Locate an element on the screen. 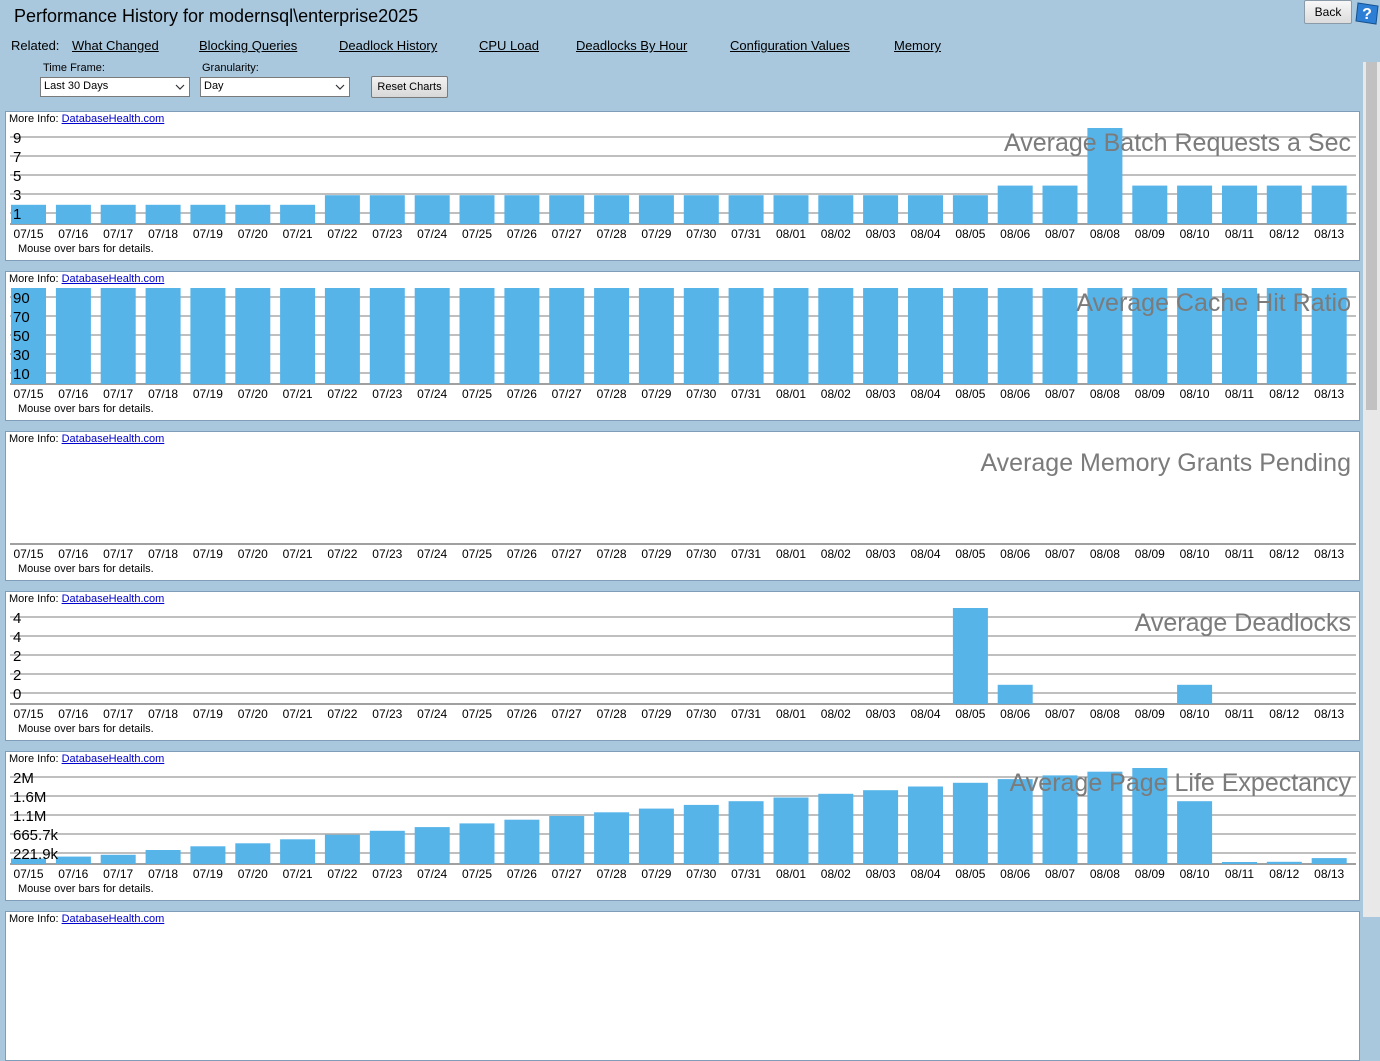 The width and height of the screenshot is (1380, 1061). link-configuration-values: Configuration Values is located at coordinates (790, 45).